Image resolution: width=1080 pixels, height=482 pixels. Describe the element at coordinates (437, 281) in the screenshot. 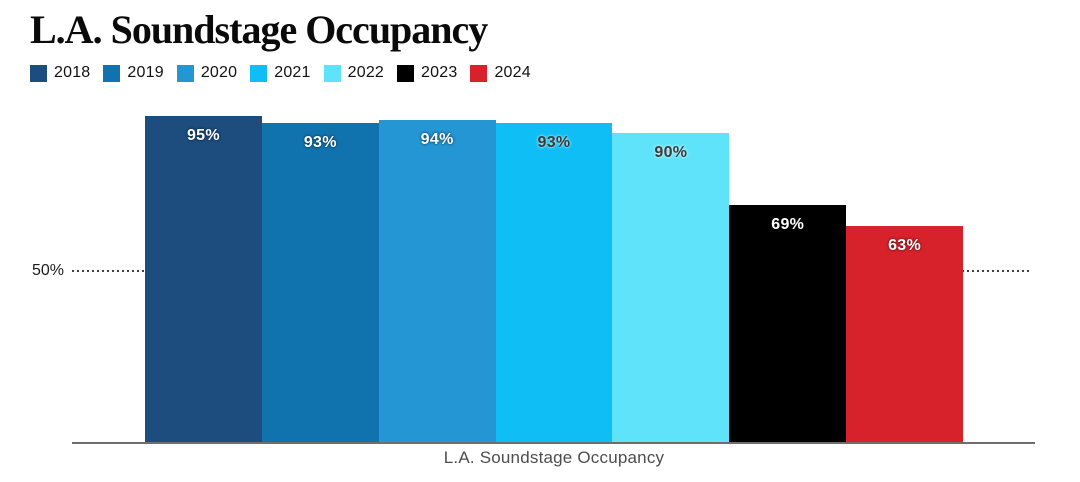

I see `bar-2020: 94%` at that location.